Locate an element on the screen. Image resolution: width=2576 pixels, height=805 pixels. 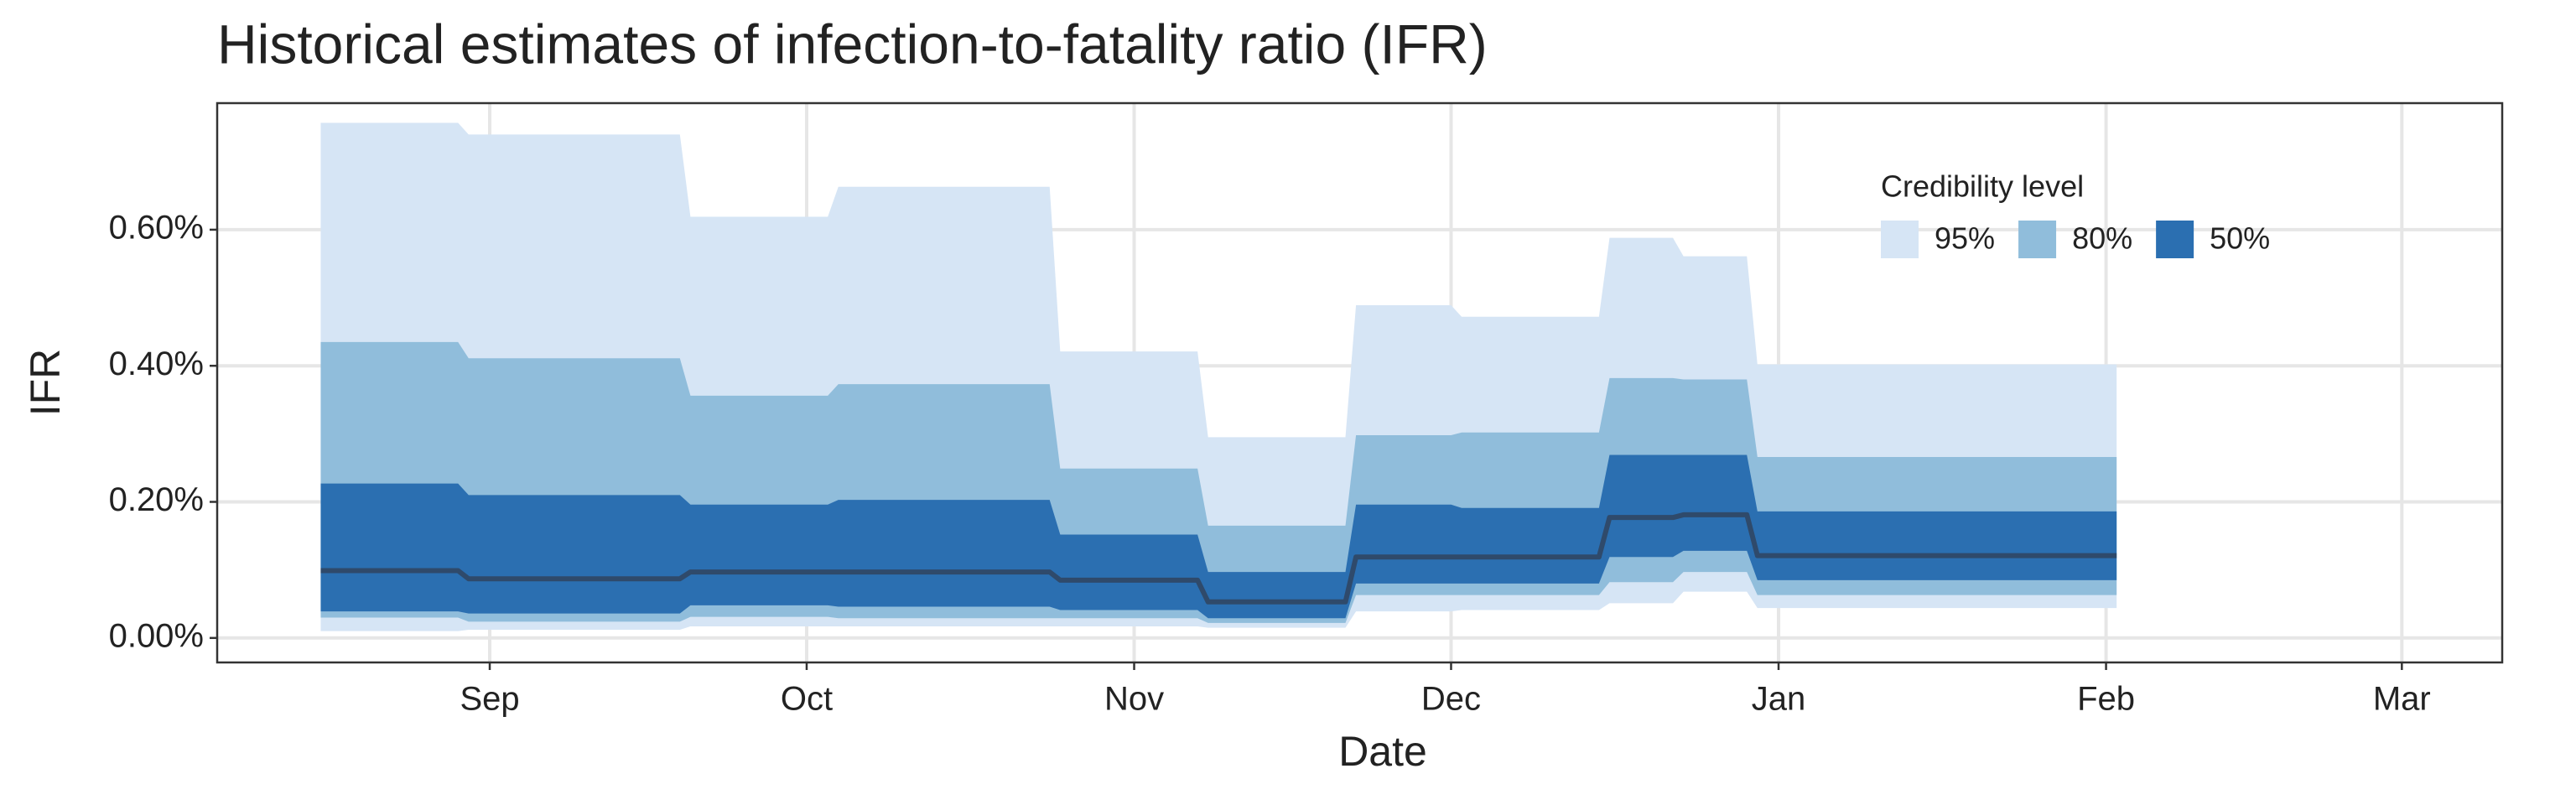
legend-label: 80% is located at coordinates (2102, 238).